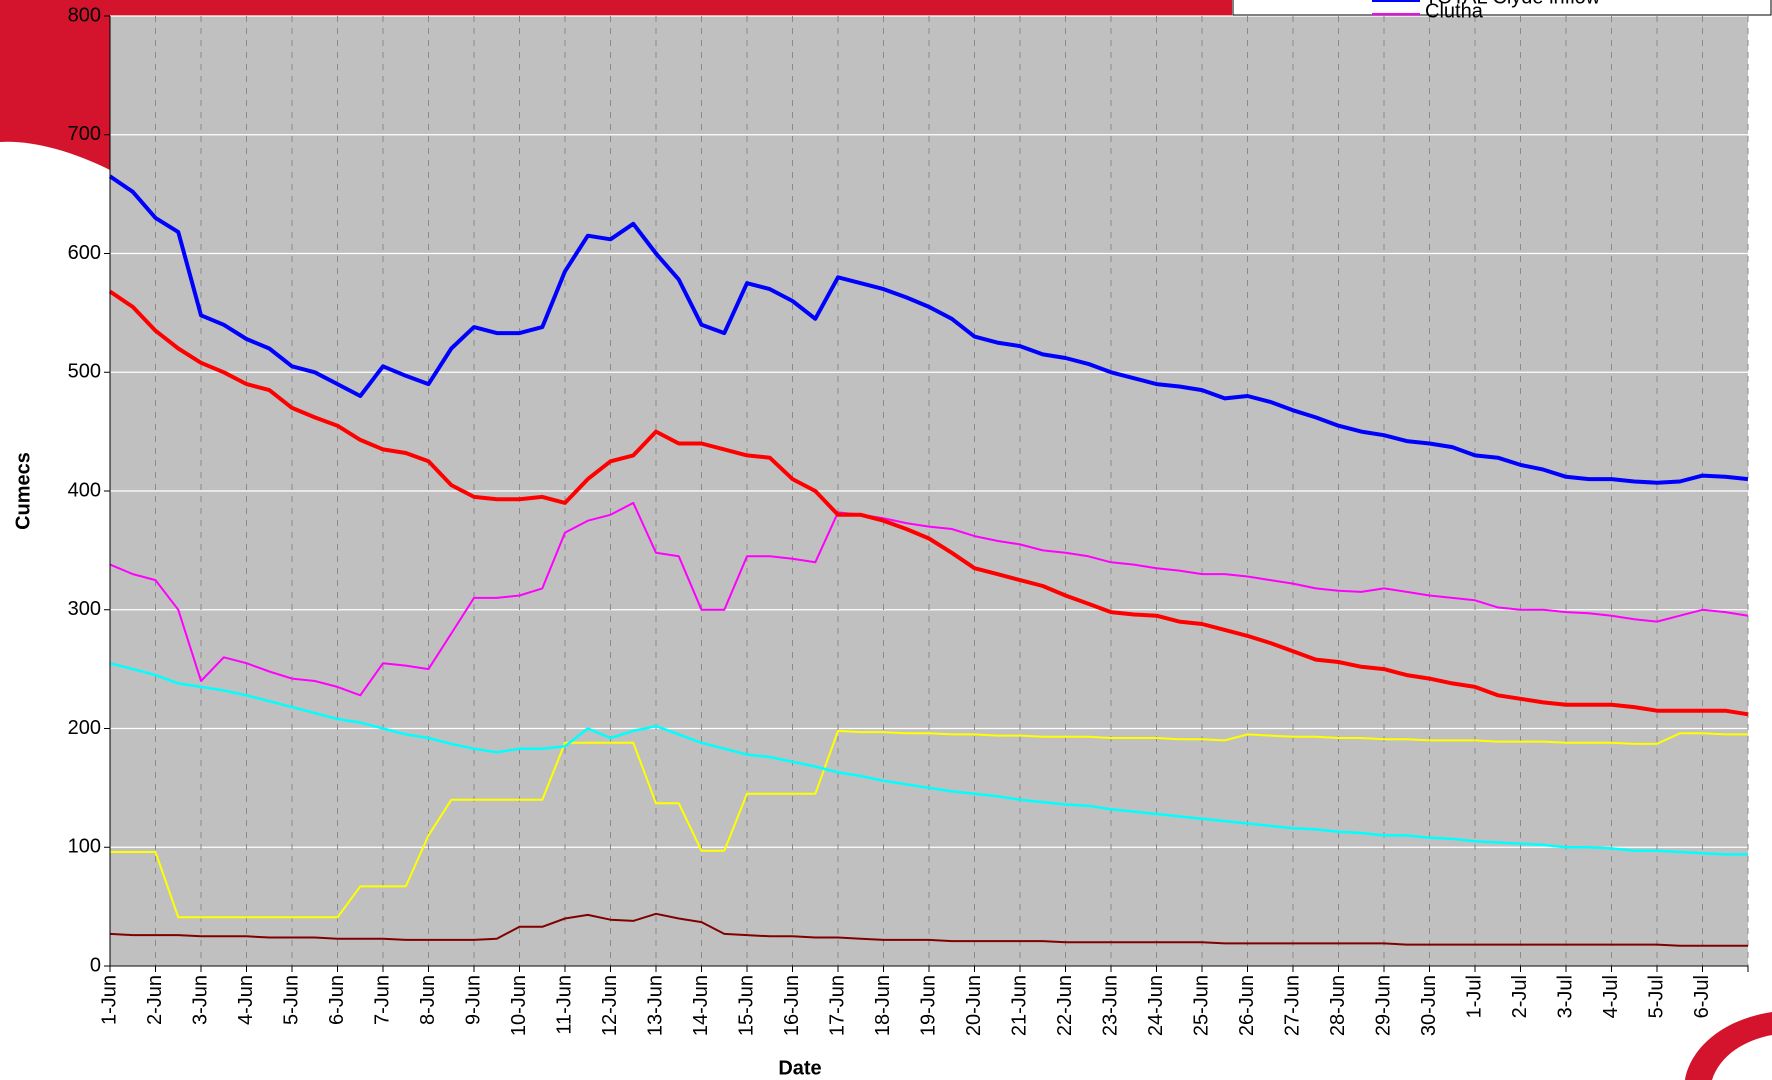 This screenshot has width=1772, height=1080. I want to click on x-tick-label: 14-Jun, so click(701, 1005).